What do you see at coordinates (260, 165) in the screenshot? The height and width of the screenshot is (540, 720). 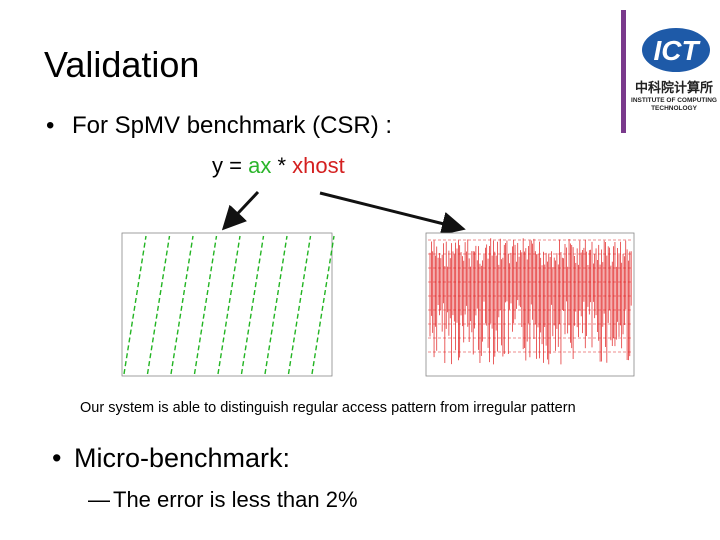 I see `eq-ax: ax` at bounding box center [260, 165].